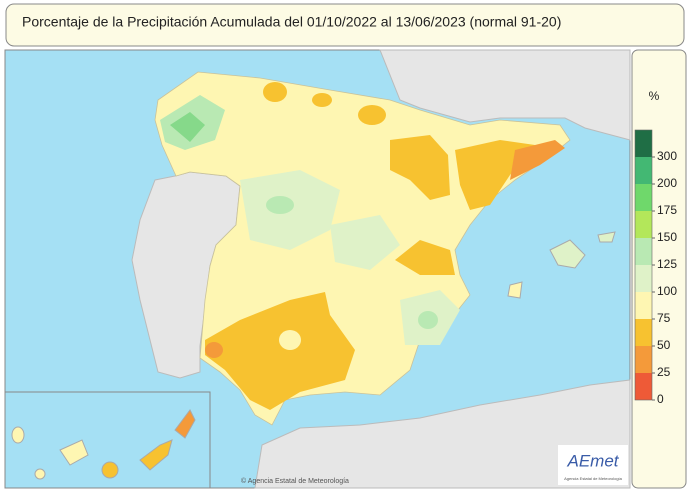  I want to click on credit: © Agencia Estatal de Meteorología, so click(295, 481).